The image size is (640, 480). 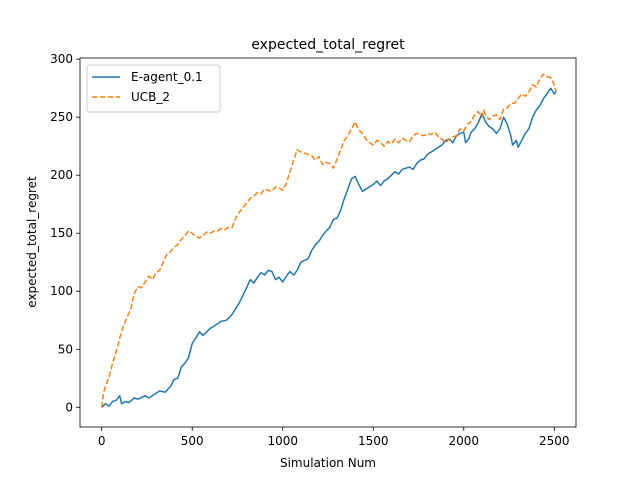 I want to click on y-tick-label: 300, so click(x=61, y=59).